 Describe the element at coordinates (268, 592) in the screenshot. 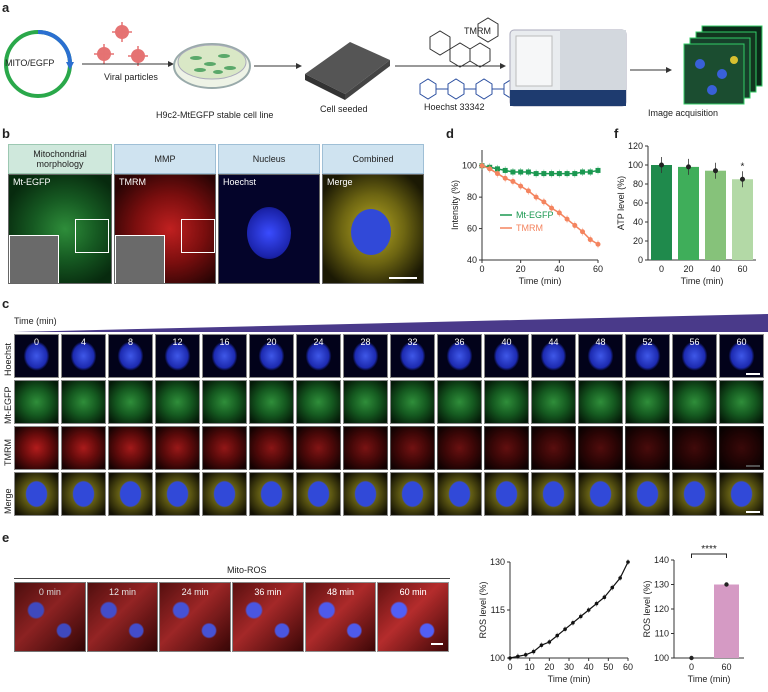

I see `ros-time-label: 36 min` at that location.